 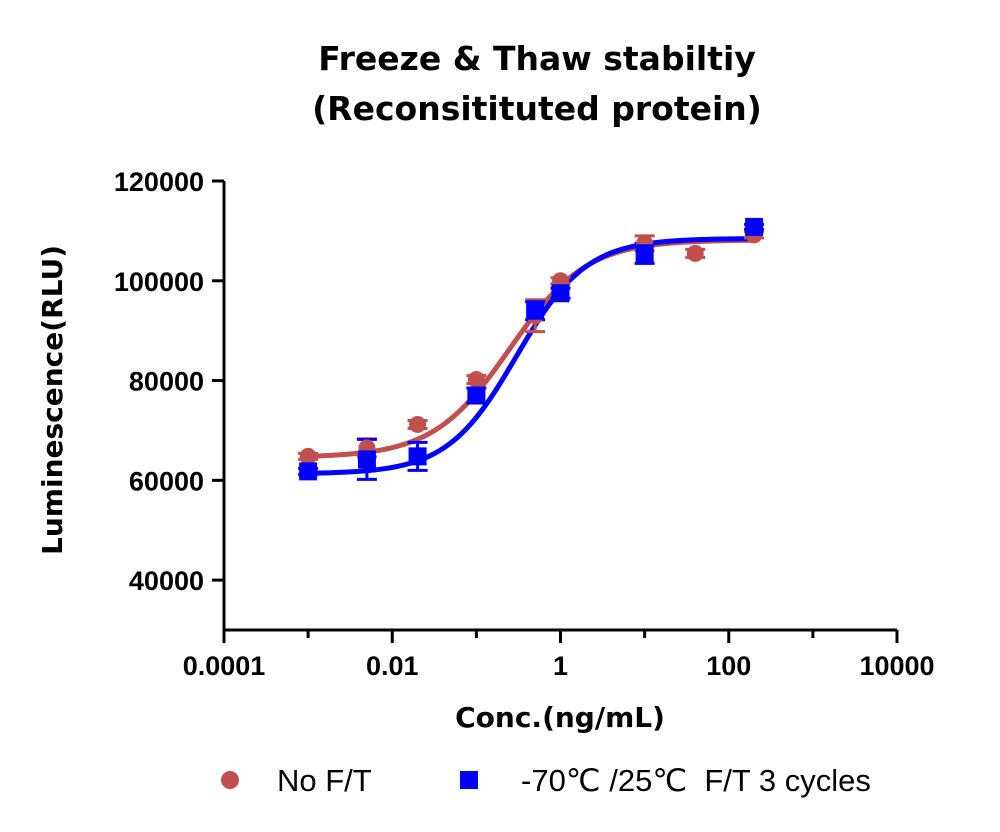 I want to click on legend-item-ft-3-cycles: -70℃ /25℃ F/T 3 cycles, so click(x=665, y=780).